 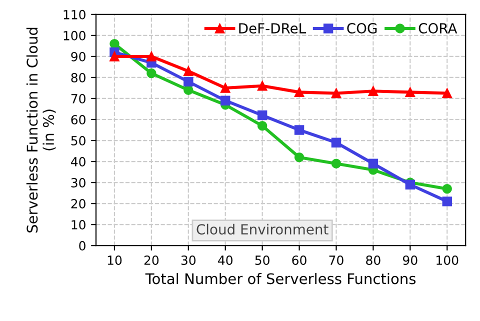 I want to click on legend-label: COG, so click(x=362, y=28).